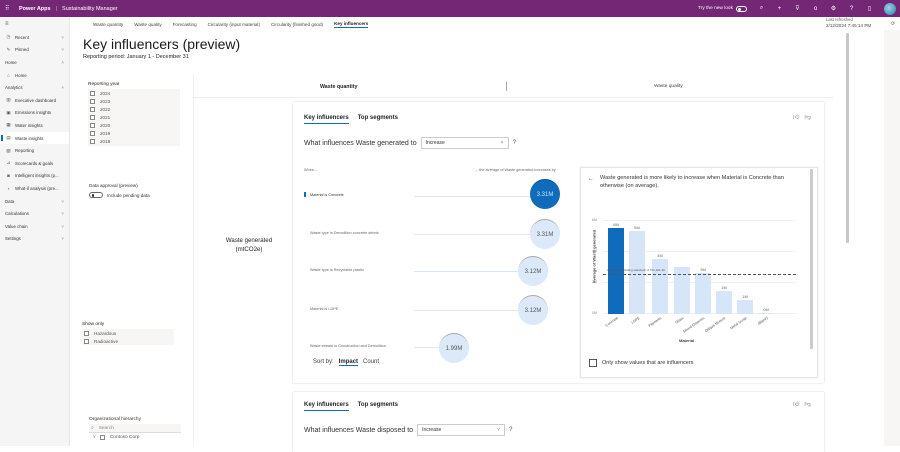 The height and width of the screenshot is (452, 900). I want to click on tab-waste-quantity: Waste quantity, so click(108, 24).